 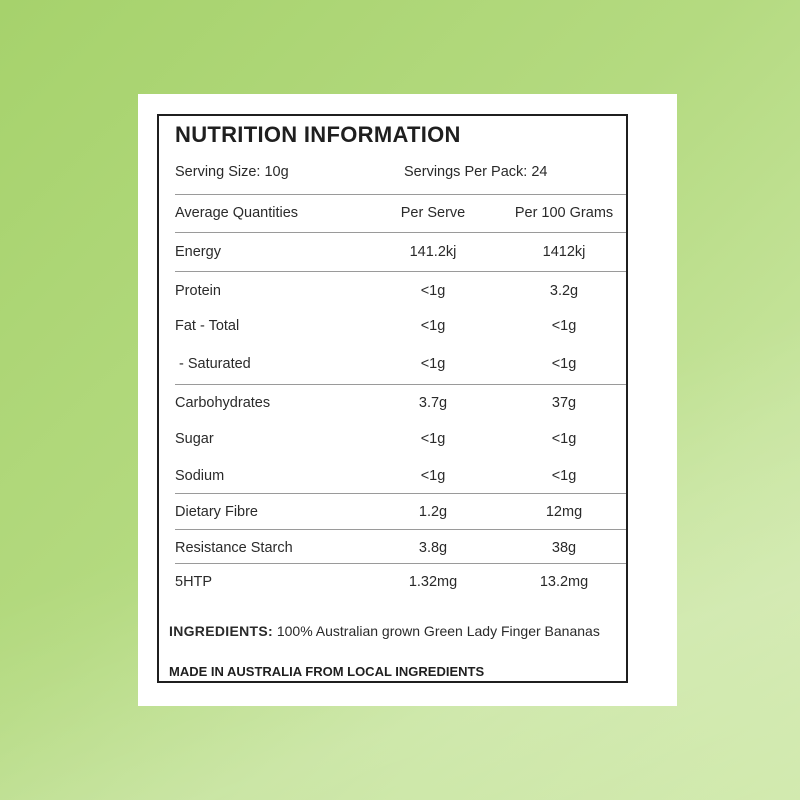 I want to click on per-serve-value: 3.8g, so click(x=433, y=548).